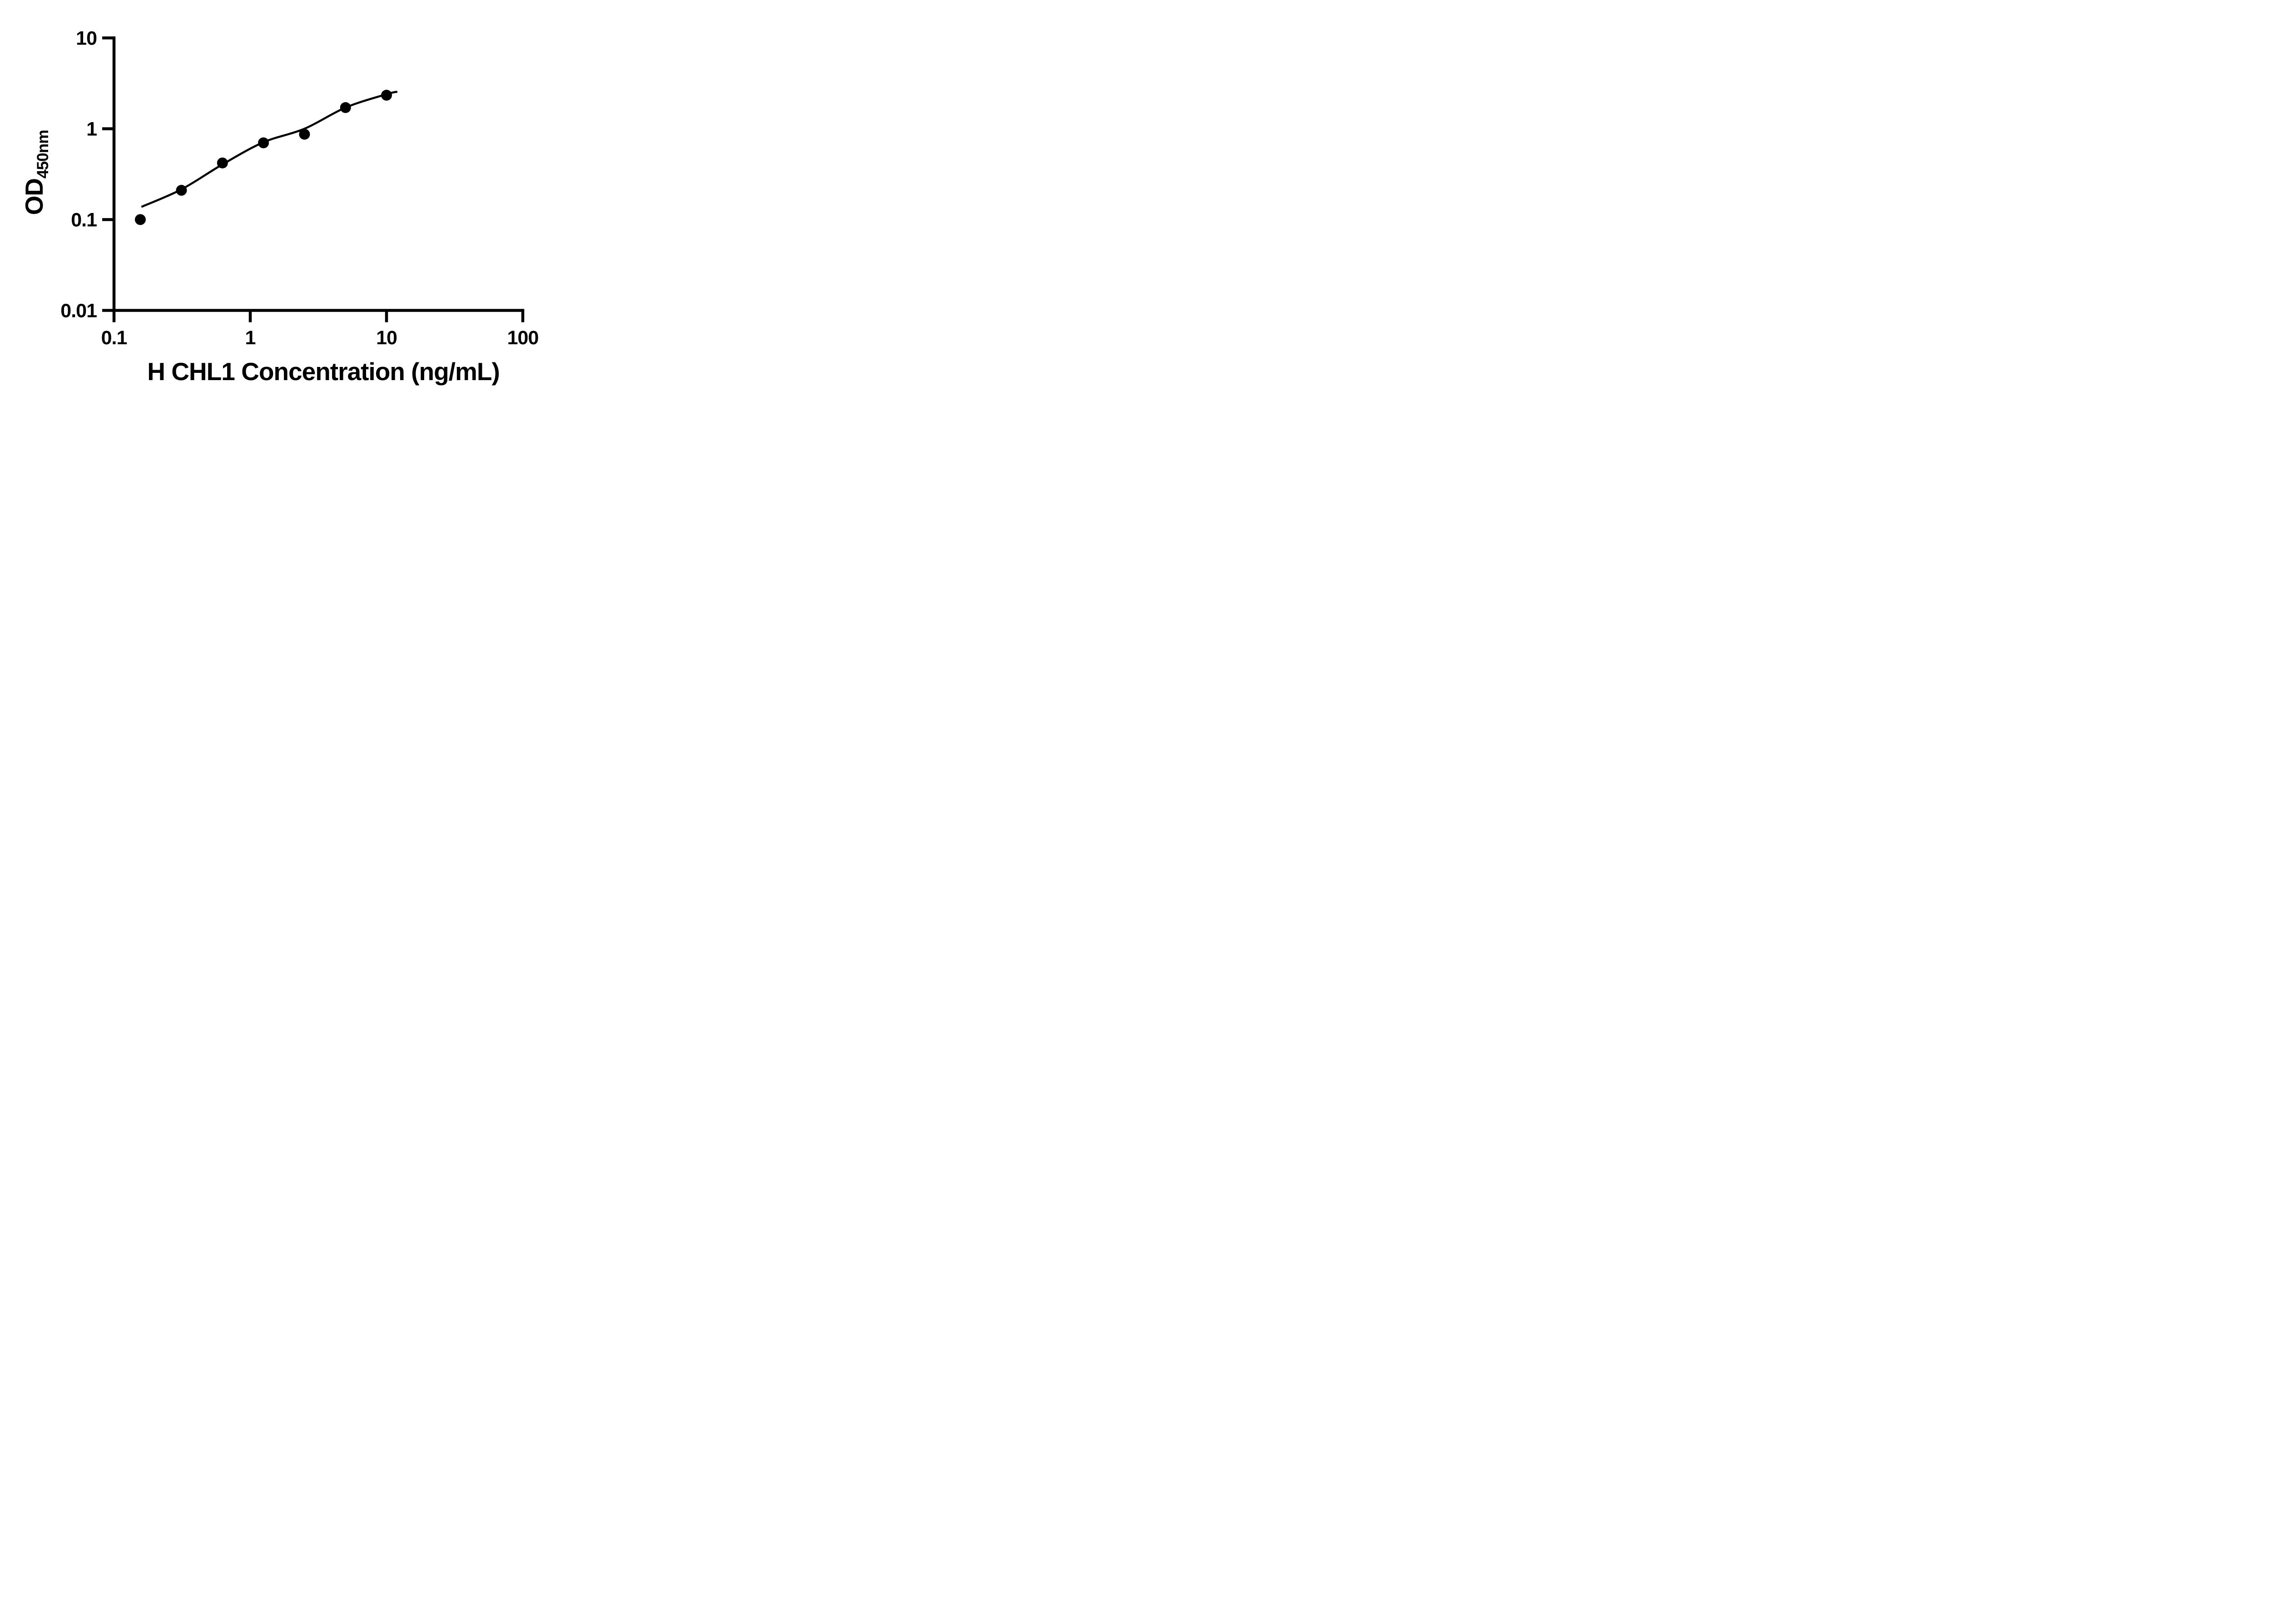 The width and height of the screenshot is (2271, 1624). Describe the element at coordinates (34, 196) in the screenshot. I see `y-axis-title-main: OD` at that location.